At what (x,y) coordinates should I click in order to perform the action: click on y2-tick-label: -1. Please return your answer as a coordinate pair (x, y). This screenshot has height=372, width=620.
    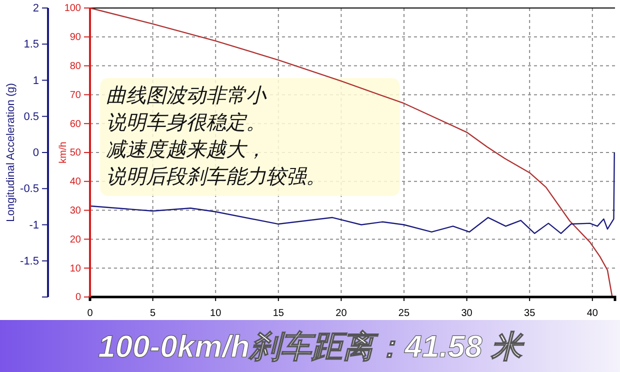
    Looking at the image, I should click on (34, 225).